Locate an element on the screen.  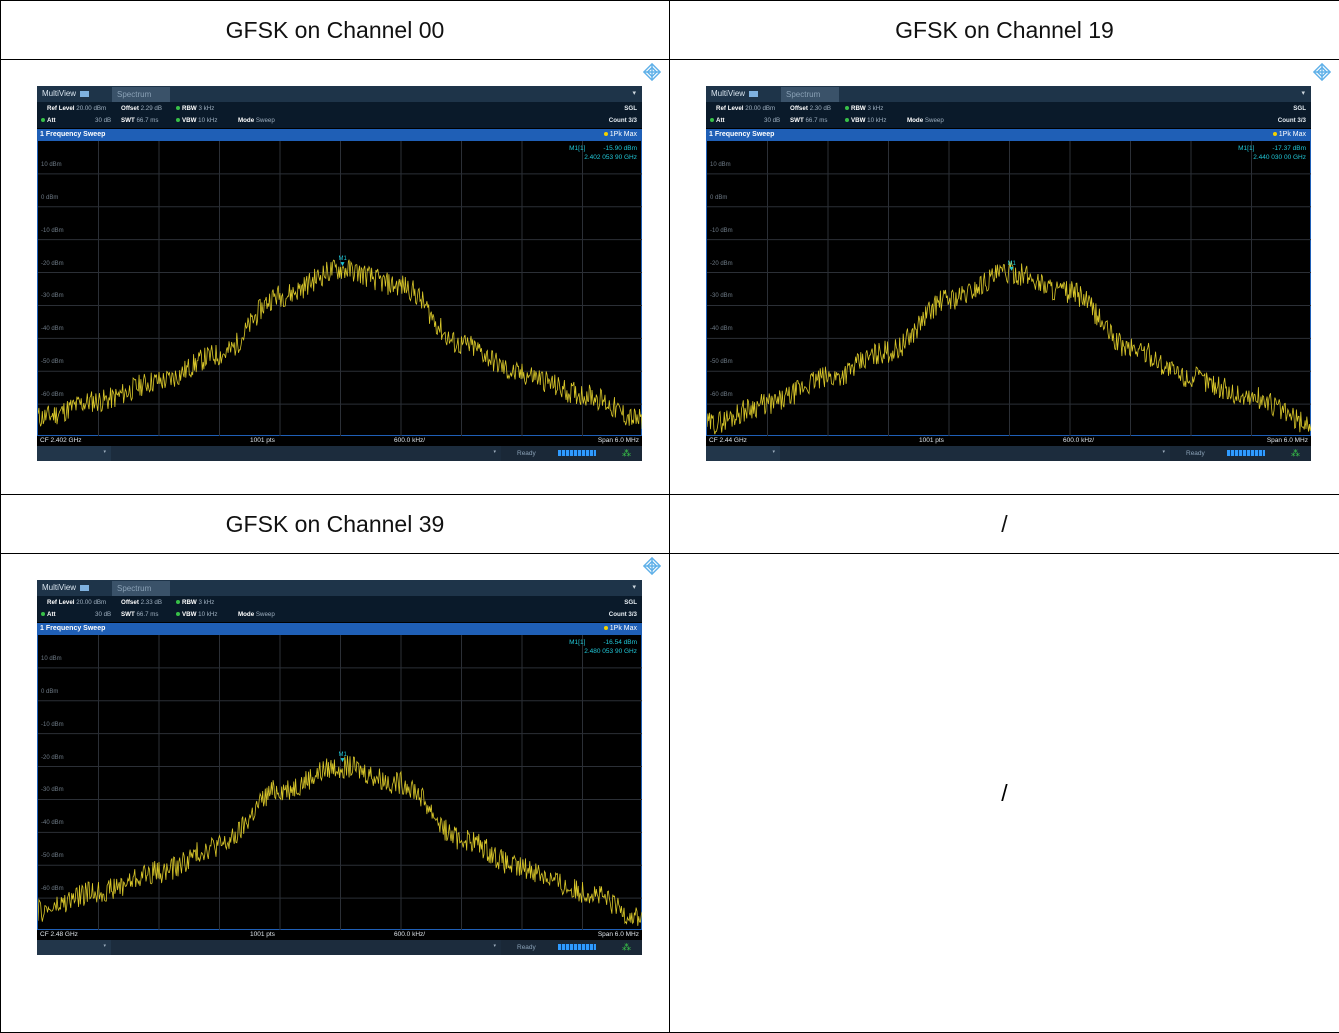
vbw-value: 10 kHz is located at coordinates (876, 120).